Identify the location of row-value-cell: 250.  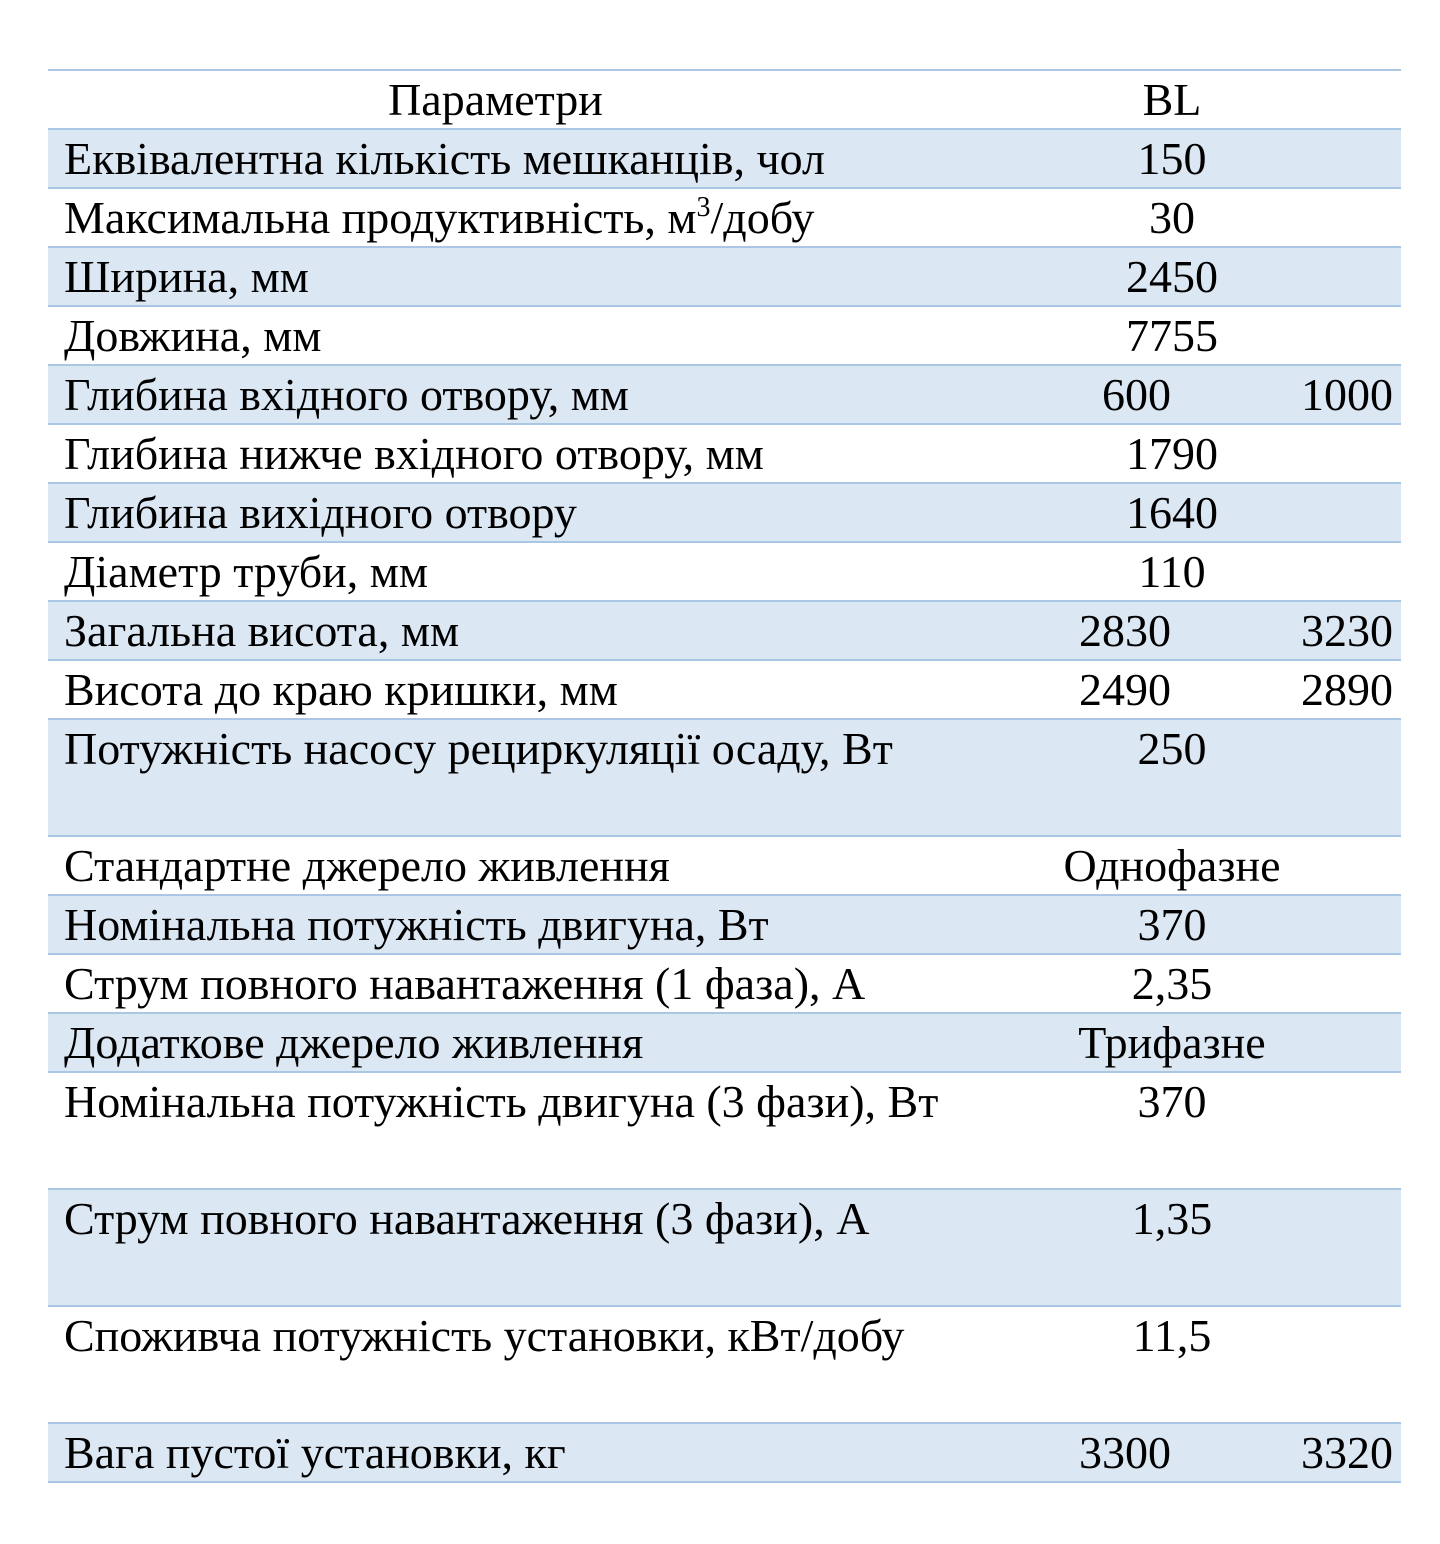
(1172, 777).